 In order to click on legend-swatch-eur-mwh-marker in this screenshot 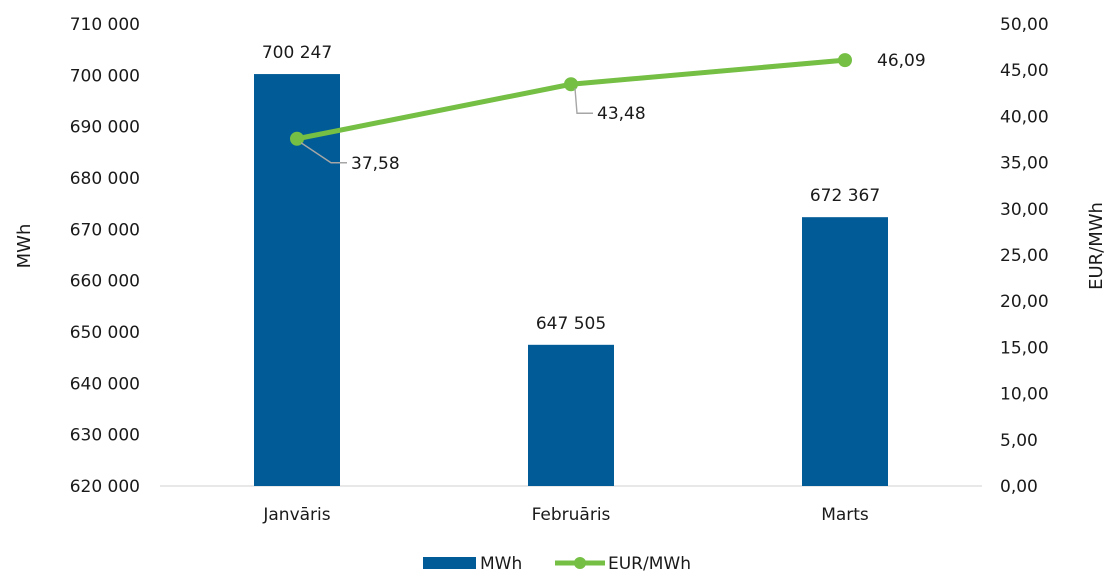, I will do `click(580, 563)`.